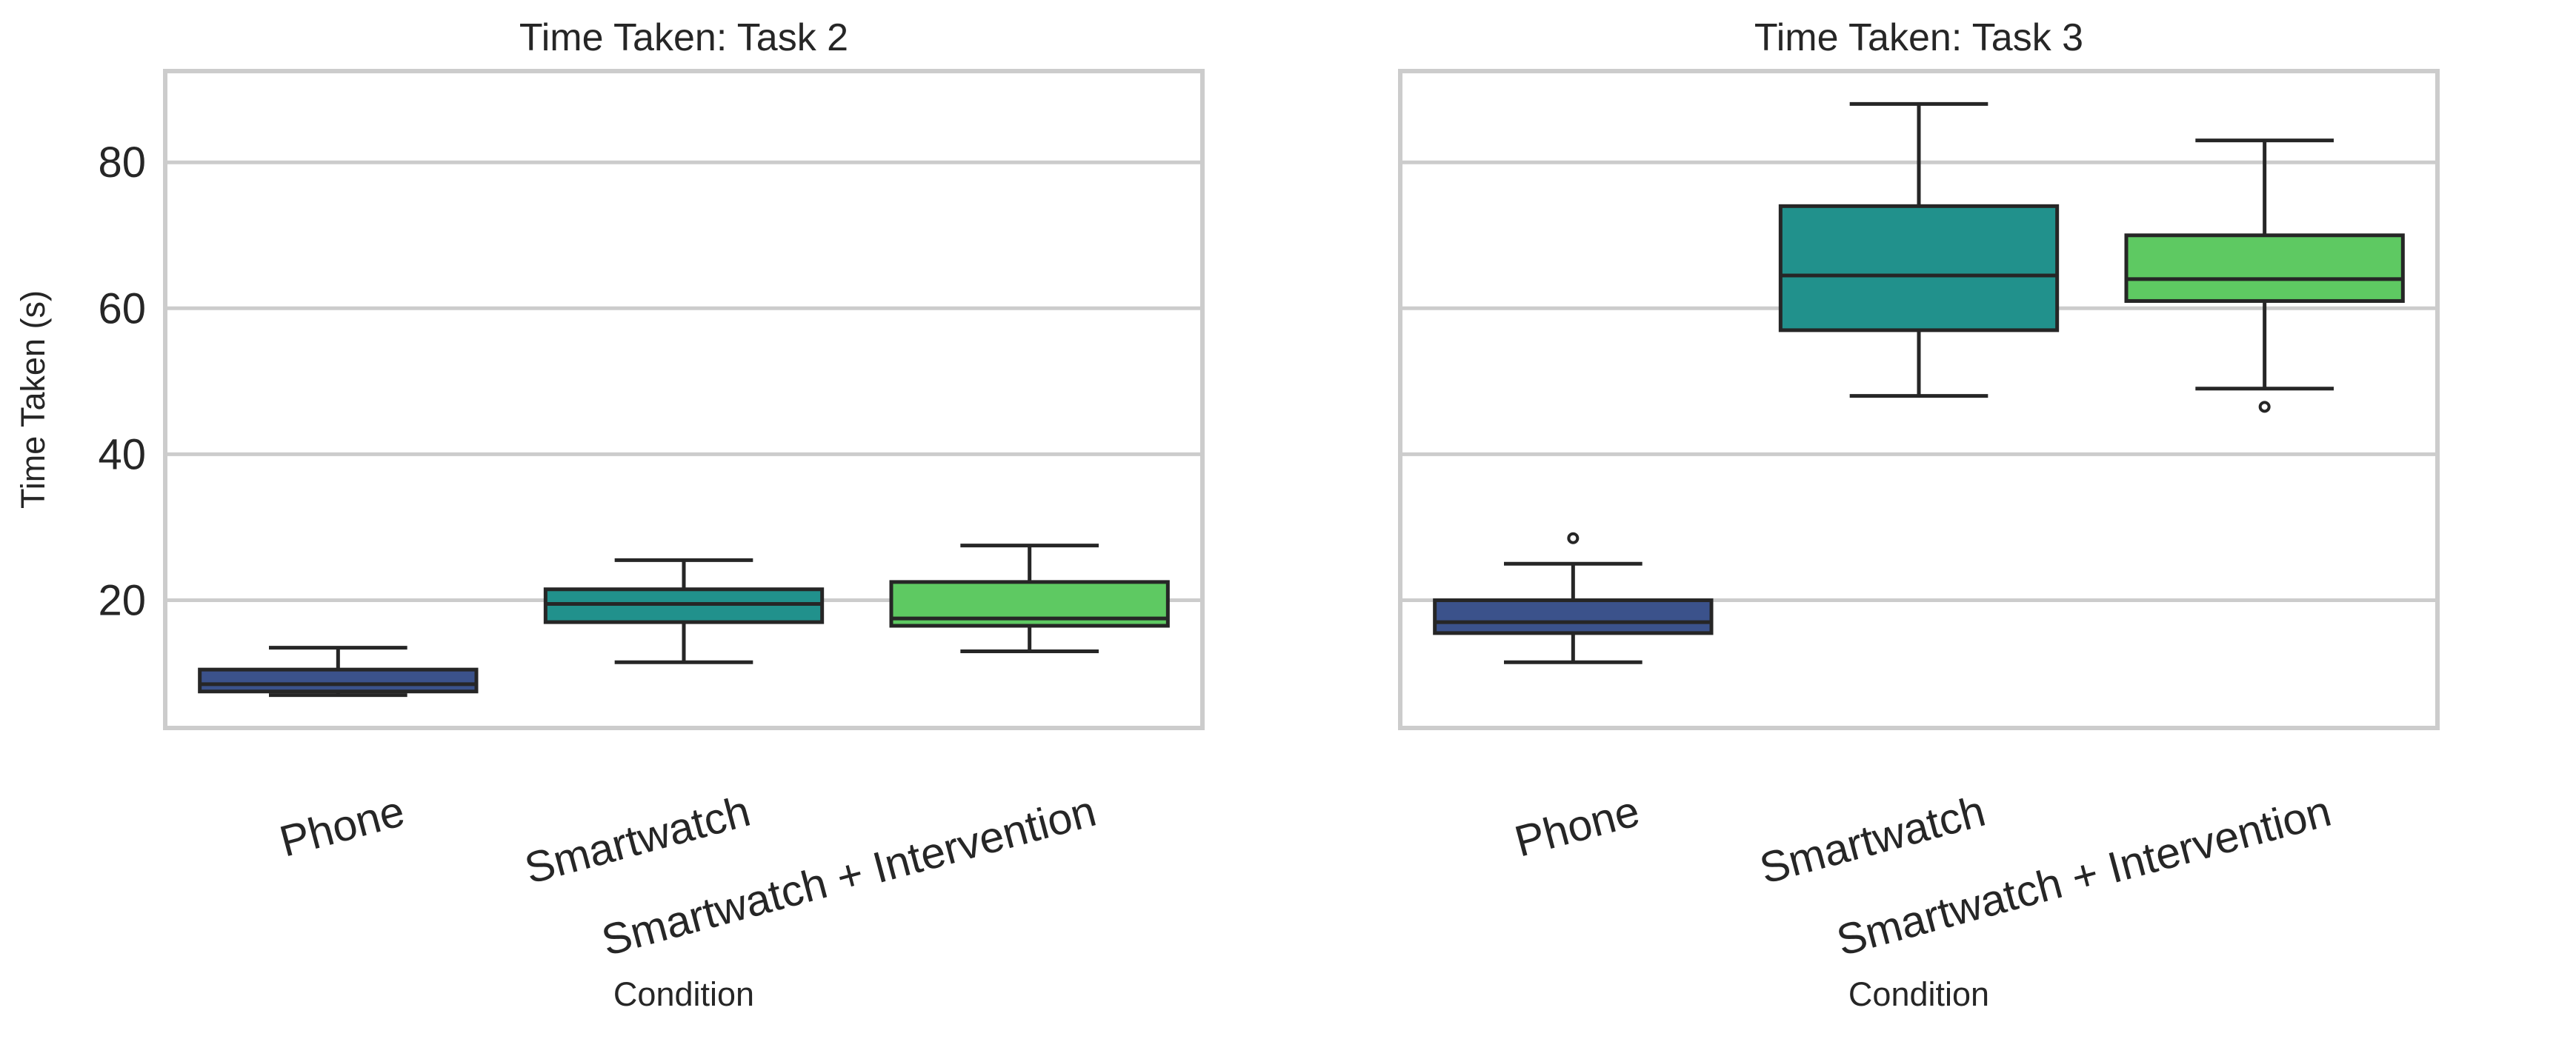 The image size is (2576, 1039). I want to click on y-axis-label: Time Taken (s), so click(33, 399).